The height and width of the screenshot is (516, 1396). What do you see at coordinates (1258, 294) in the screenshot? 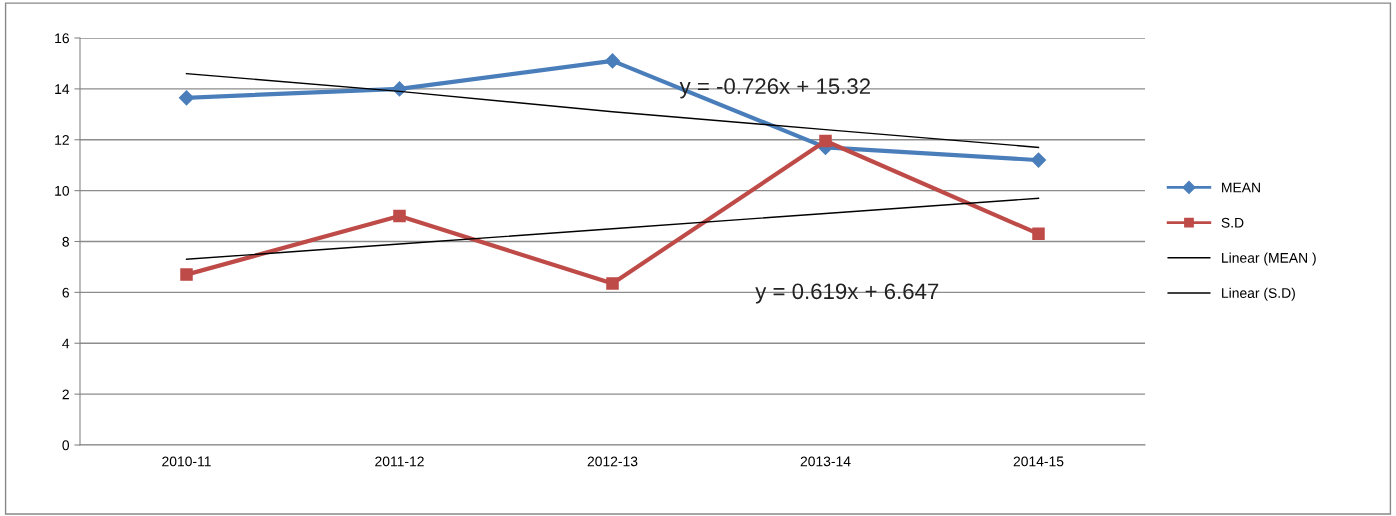
I see `legend-label: Linear (S.D)` at bounding box center [1258, 294].